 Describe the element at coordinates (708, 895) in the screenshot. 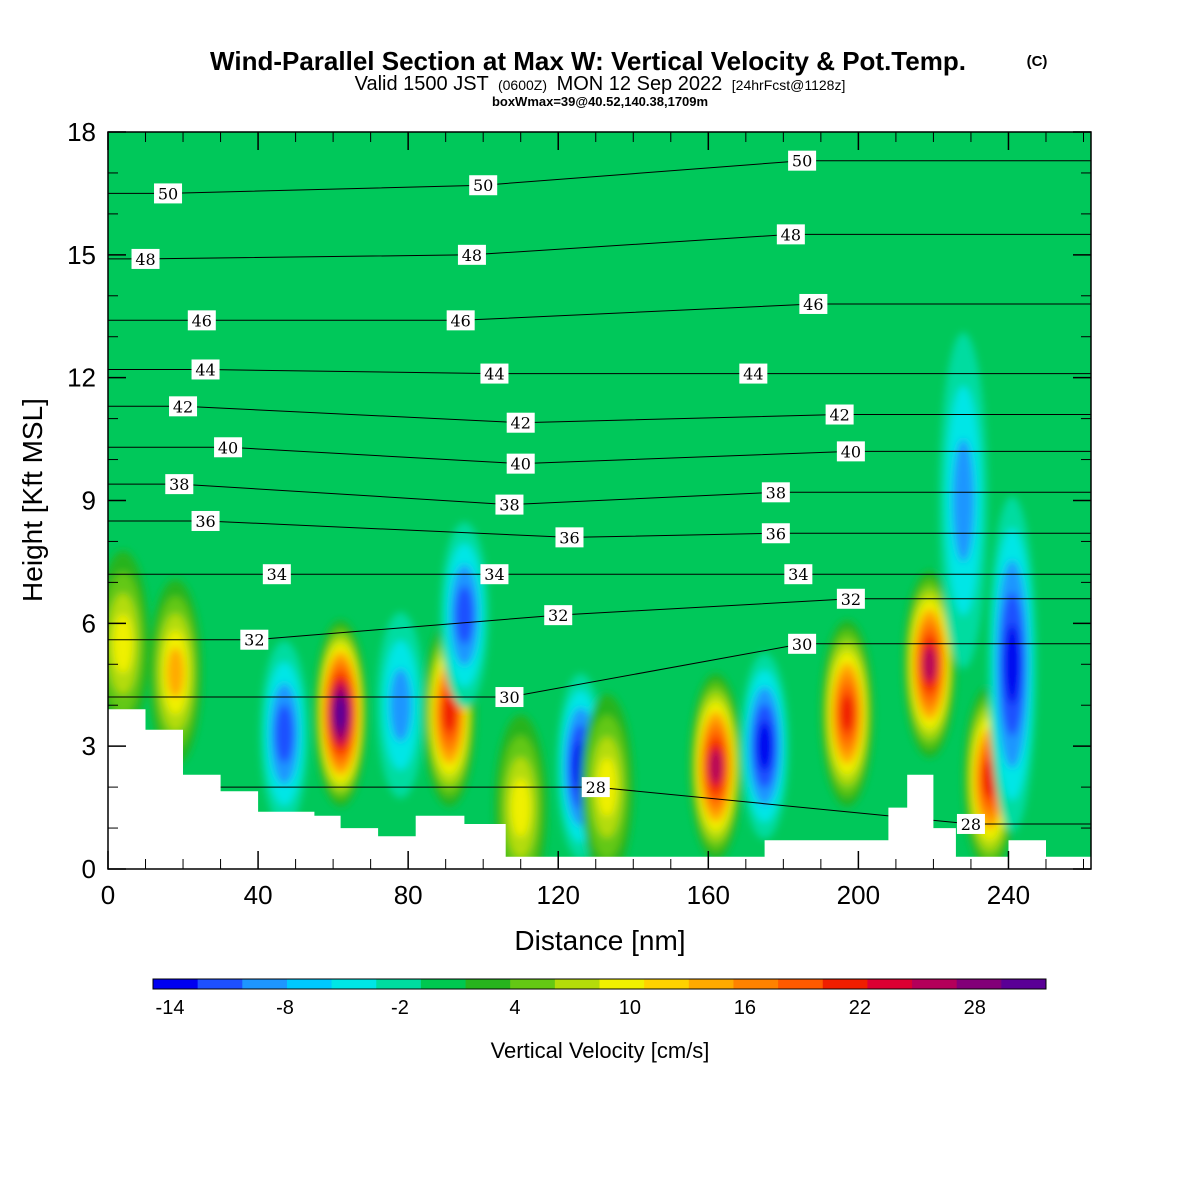

I see `x-tick-label: 160` at that location.